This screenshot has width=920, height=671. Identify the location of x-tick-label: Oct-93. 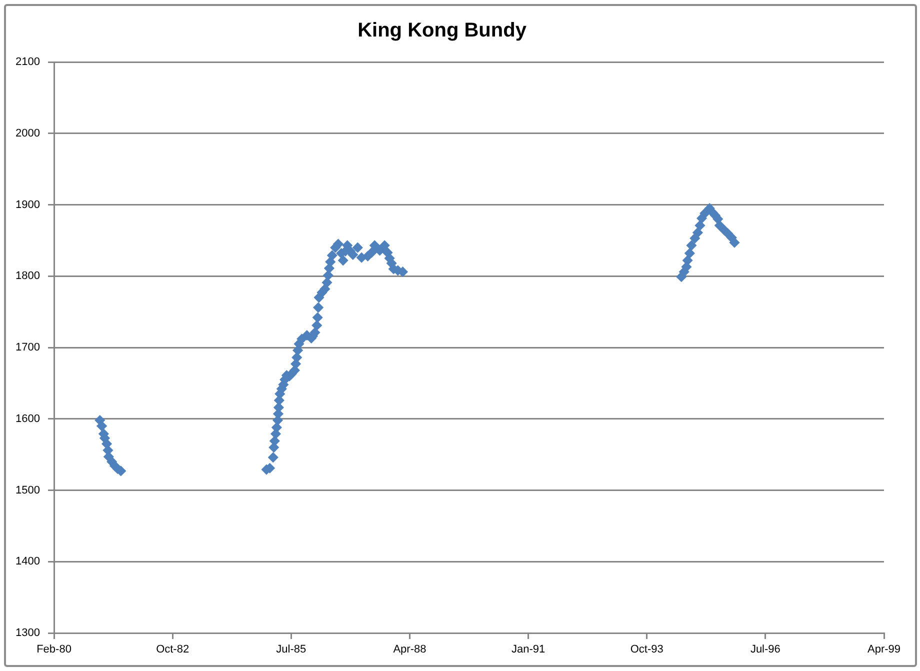
(647, 650).